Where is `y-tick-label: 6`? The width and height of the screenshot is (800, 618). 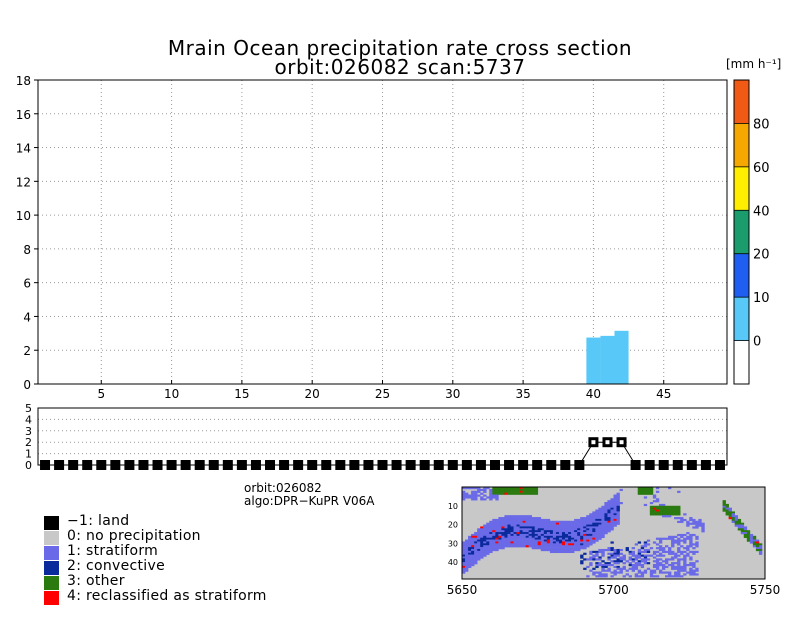 y-tick-label: 6 is located at coordinates (27, 284).